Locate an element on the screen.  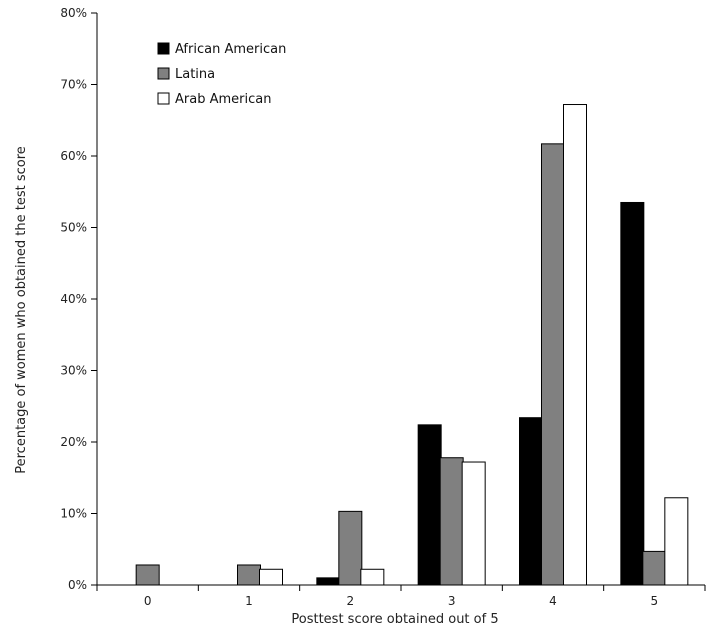
x-axis: 0 1 2 3 4 5 is located at coordinates (401, 596).